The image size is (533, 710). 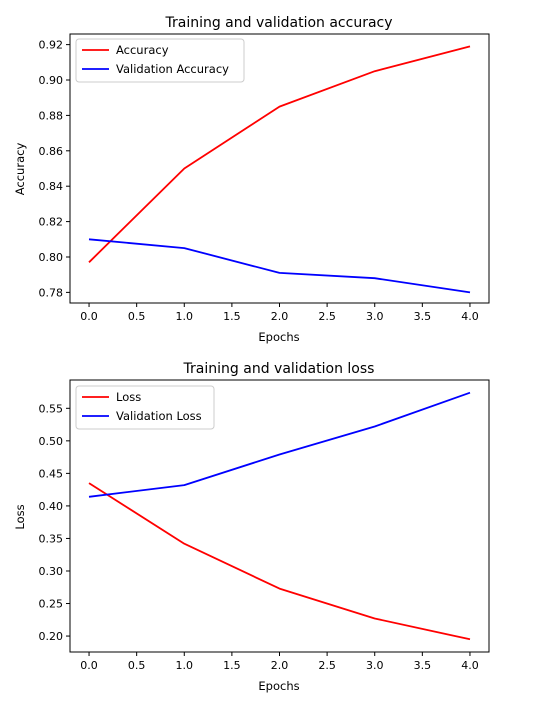 What do you see at coordinates (51, 441) in the screenshot?
I see `loss-y-tick-label: 0.50` at bounding box center [51, 441].